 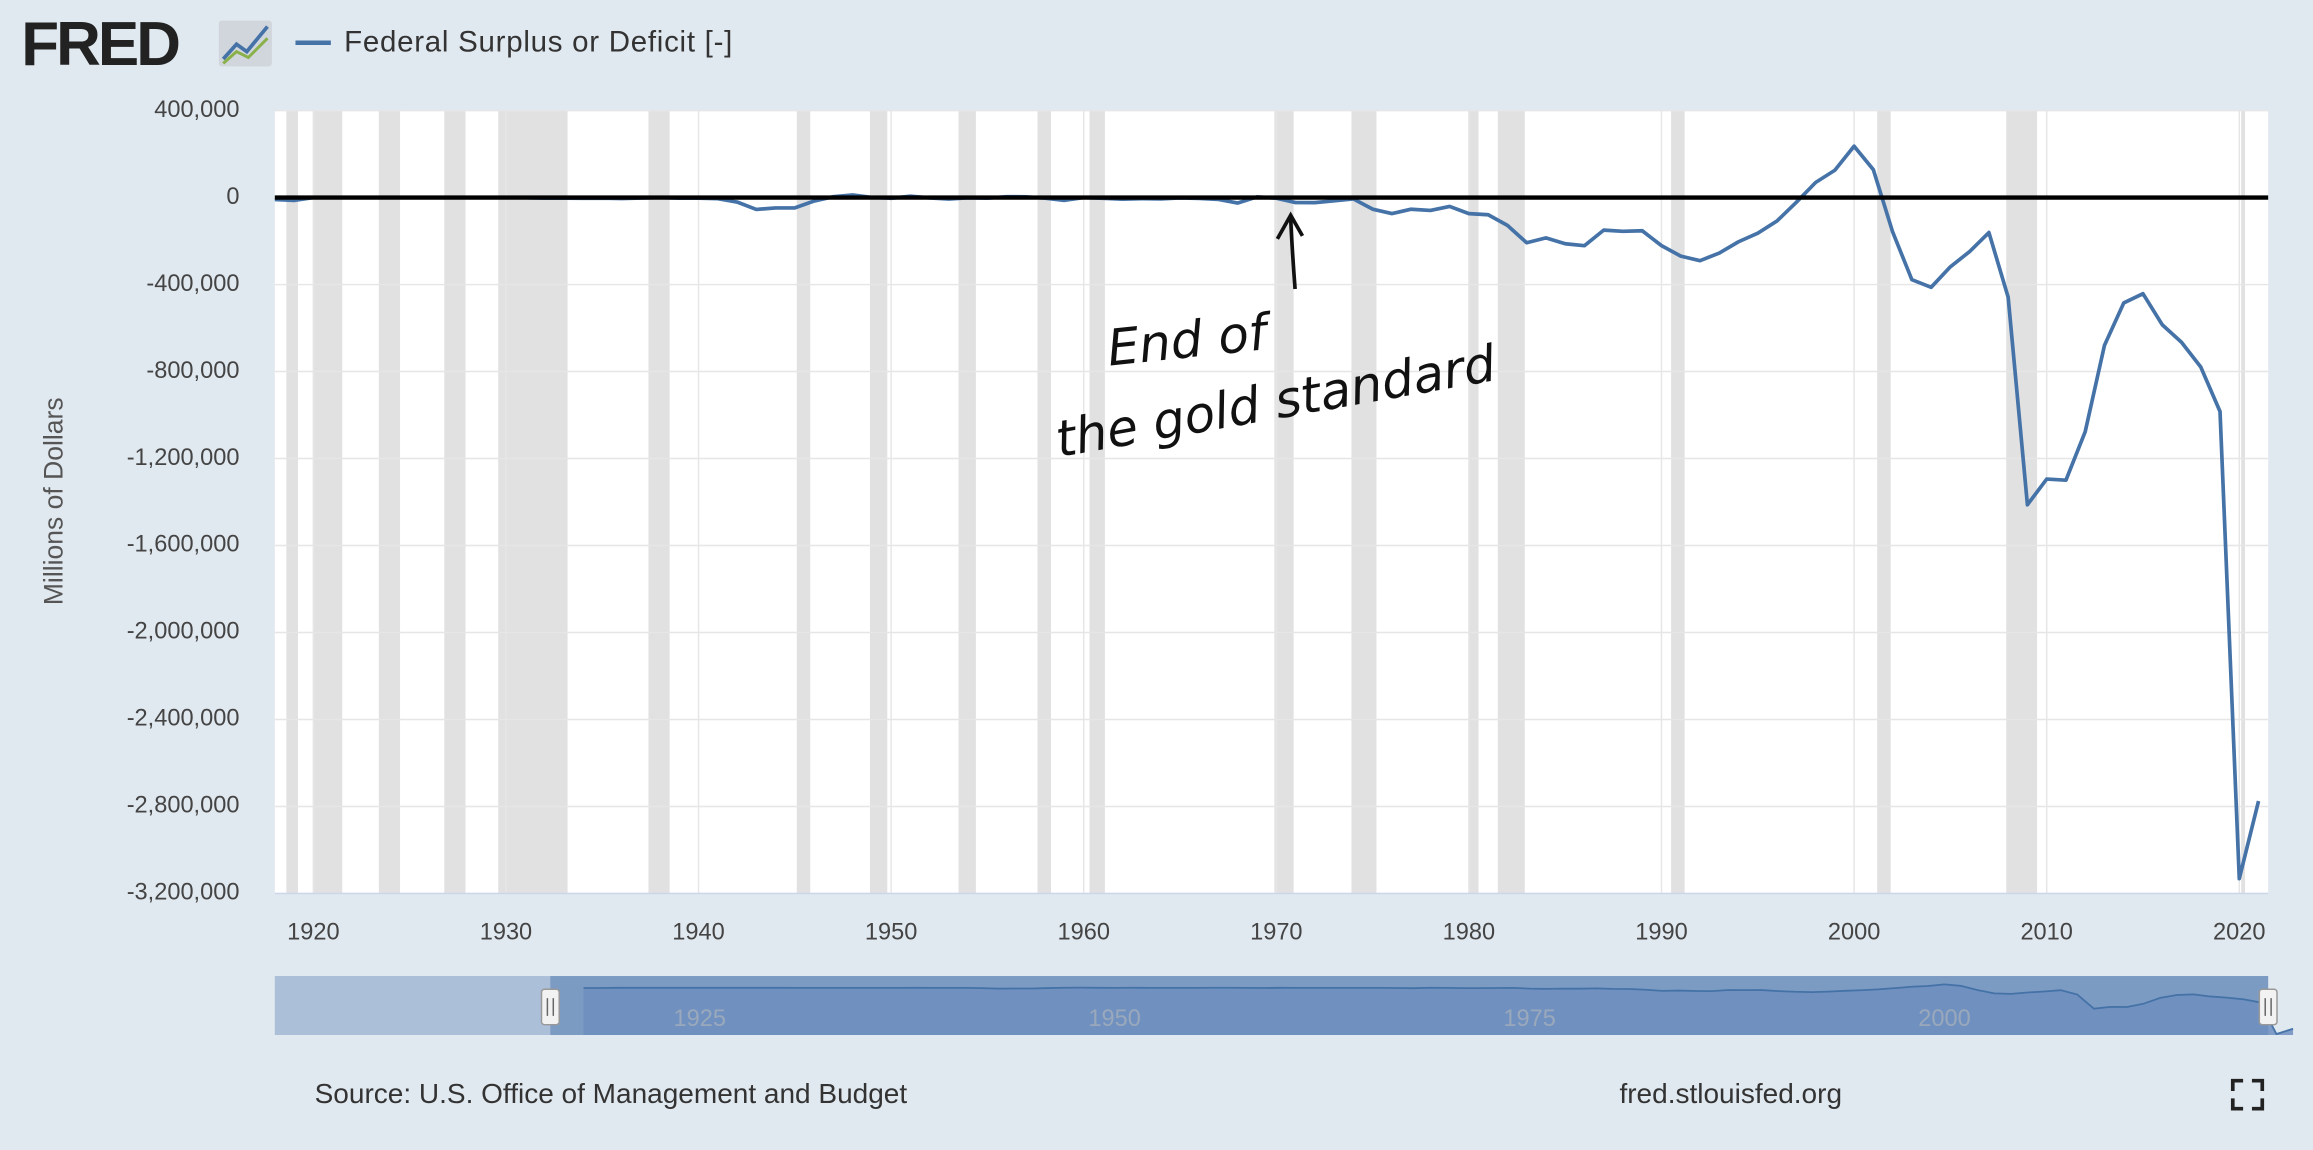 What do you see at coordinates (101, 44) in the screenshot?
I see `logo: FRED` at bounding box center [101, 44].